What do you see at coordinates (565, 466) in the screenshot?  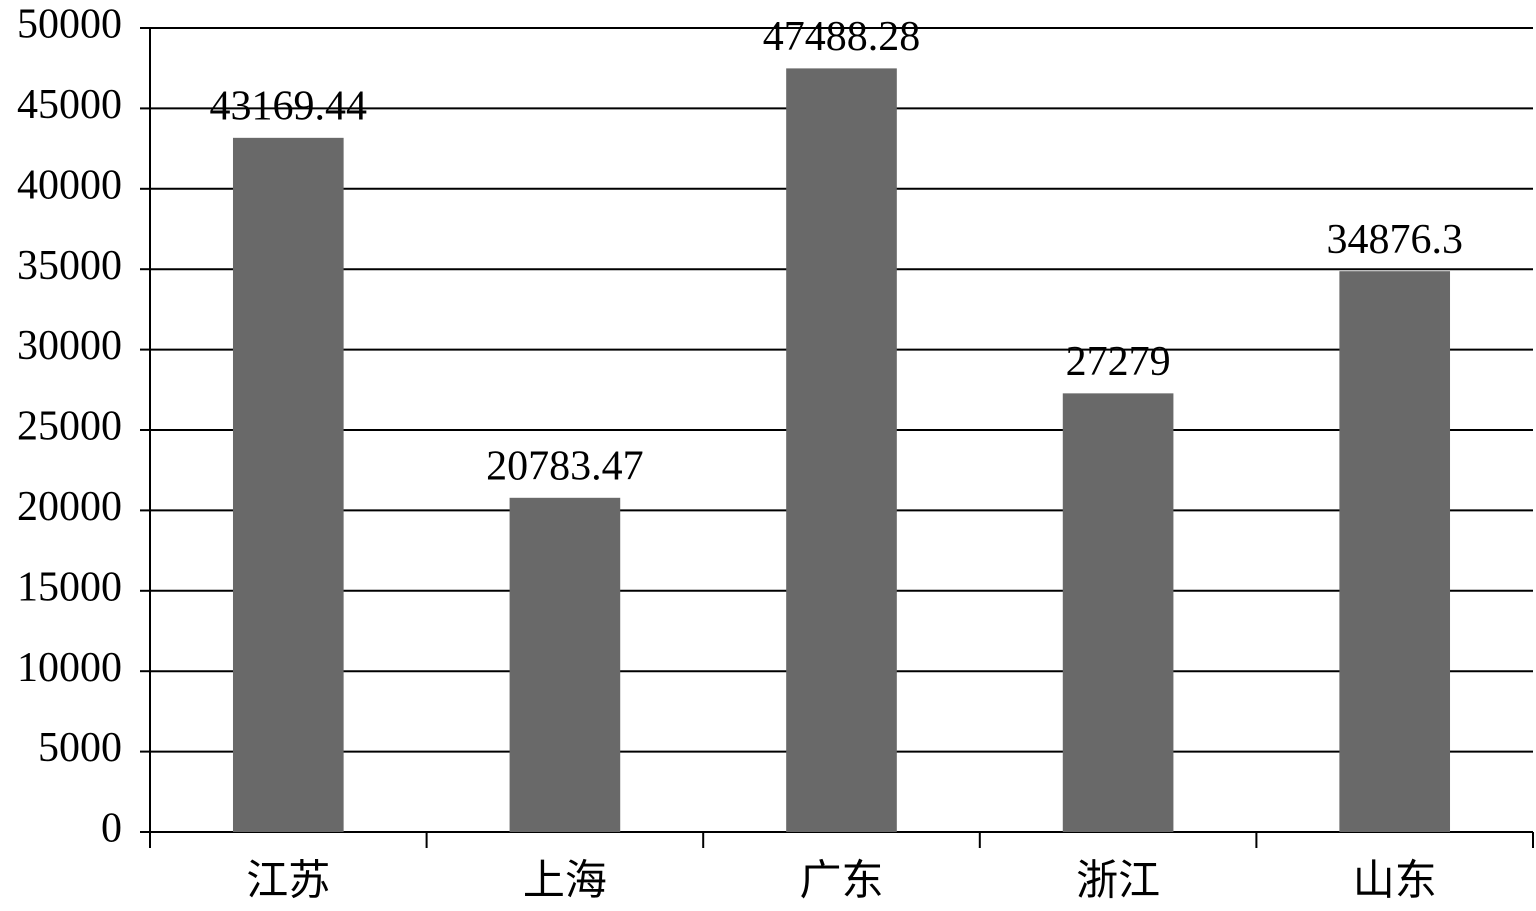 I see `data-label: 20783.47` at bounding box center [565, 466].